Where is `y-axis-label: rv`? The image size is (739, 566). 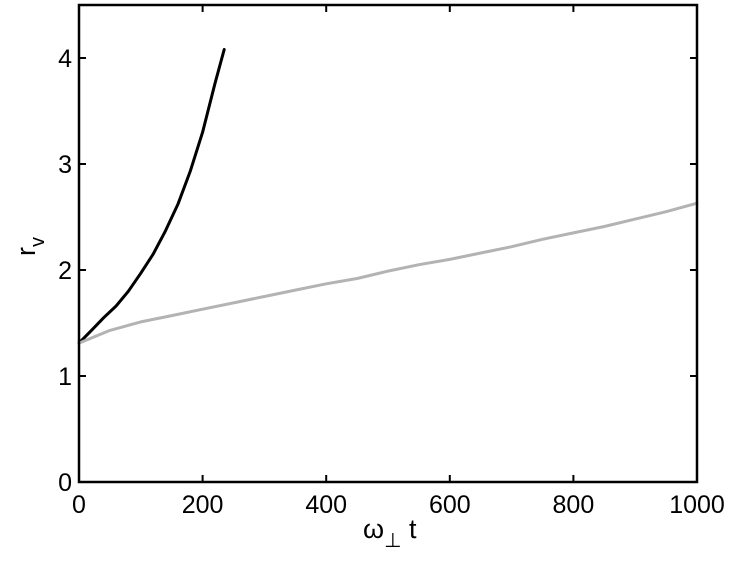
y-axis-label: rv is located at coordinates (30, 246).